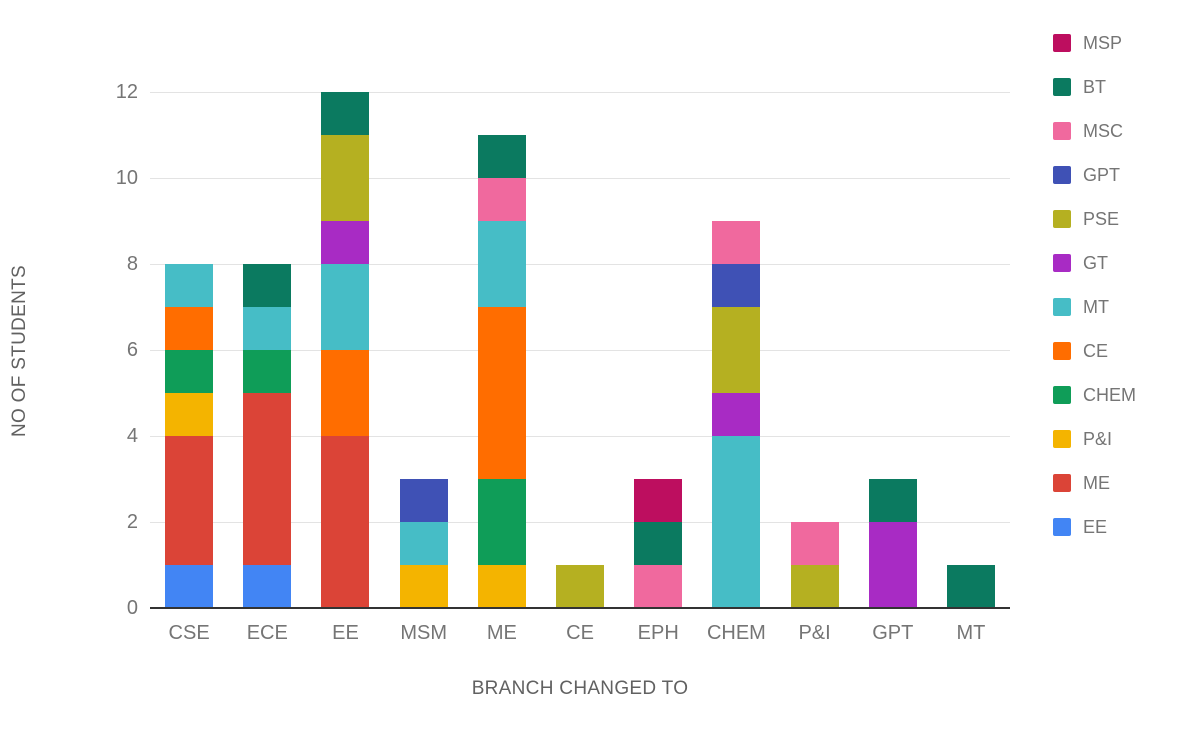 The image size is (1200, 742). Describe the element at coordinates (736, 633) in the screenshot. I see `x-tick-label: CHEM` at that location.